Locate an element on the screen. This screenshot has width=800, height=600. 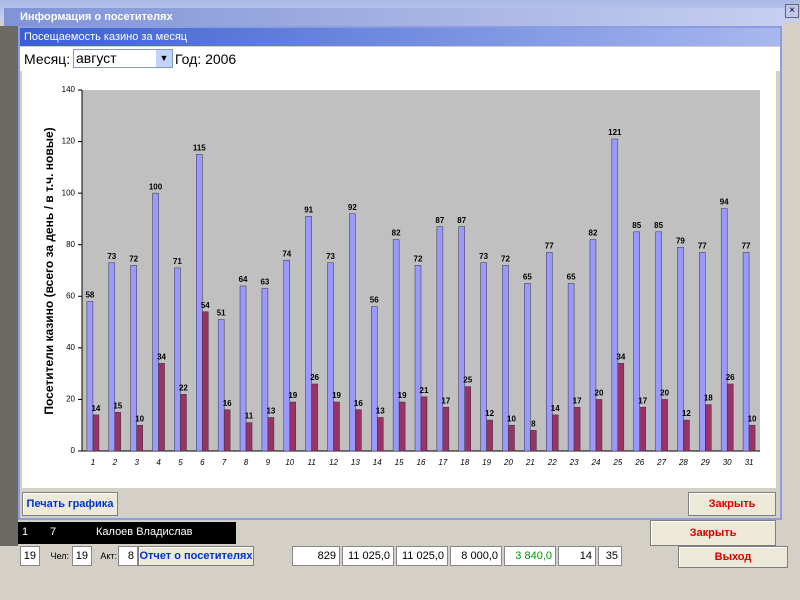
data-label: 63 is located at coordinates (264, 282).